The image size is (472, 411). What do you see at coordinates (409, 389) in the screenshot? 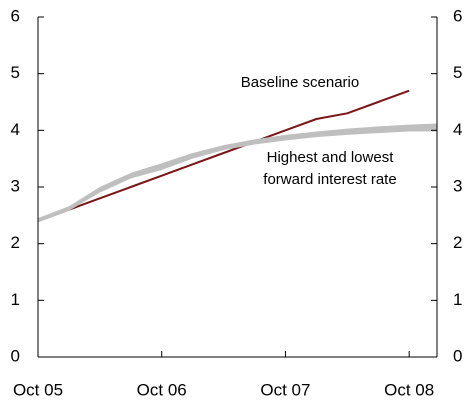
I see `x-tick-label: Oct 08` at bounding box center [409, 389].